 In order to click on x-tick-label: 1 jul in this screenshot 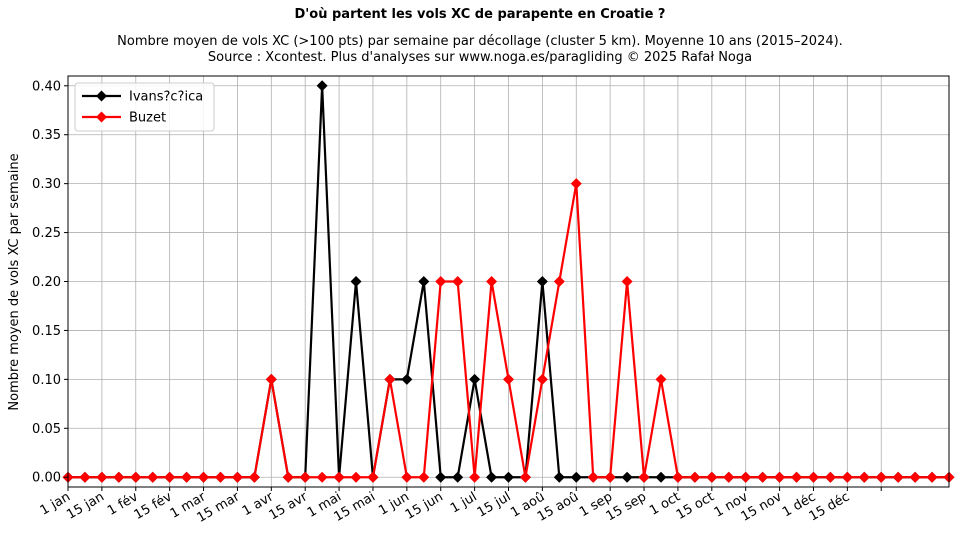, I will do `click(464, 502)`.